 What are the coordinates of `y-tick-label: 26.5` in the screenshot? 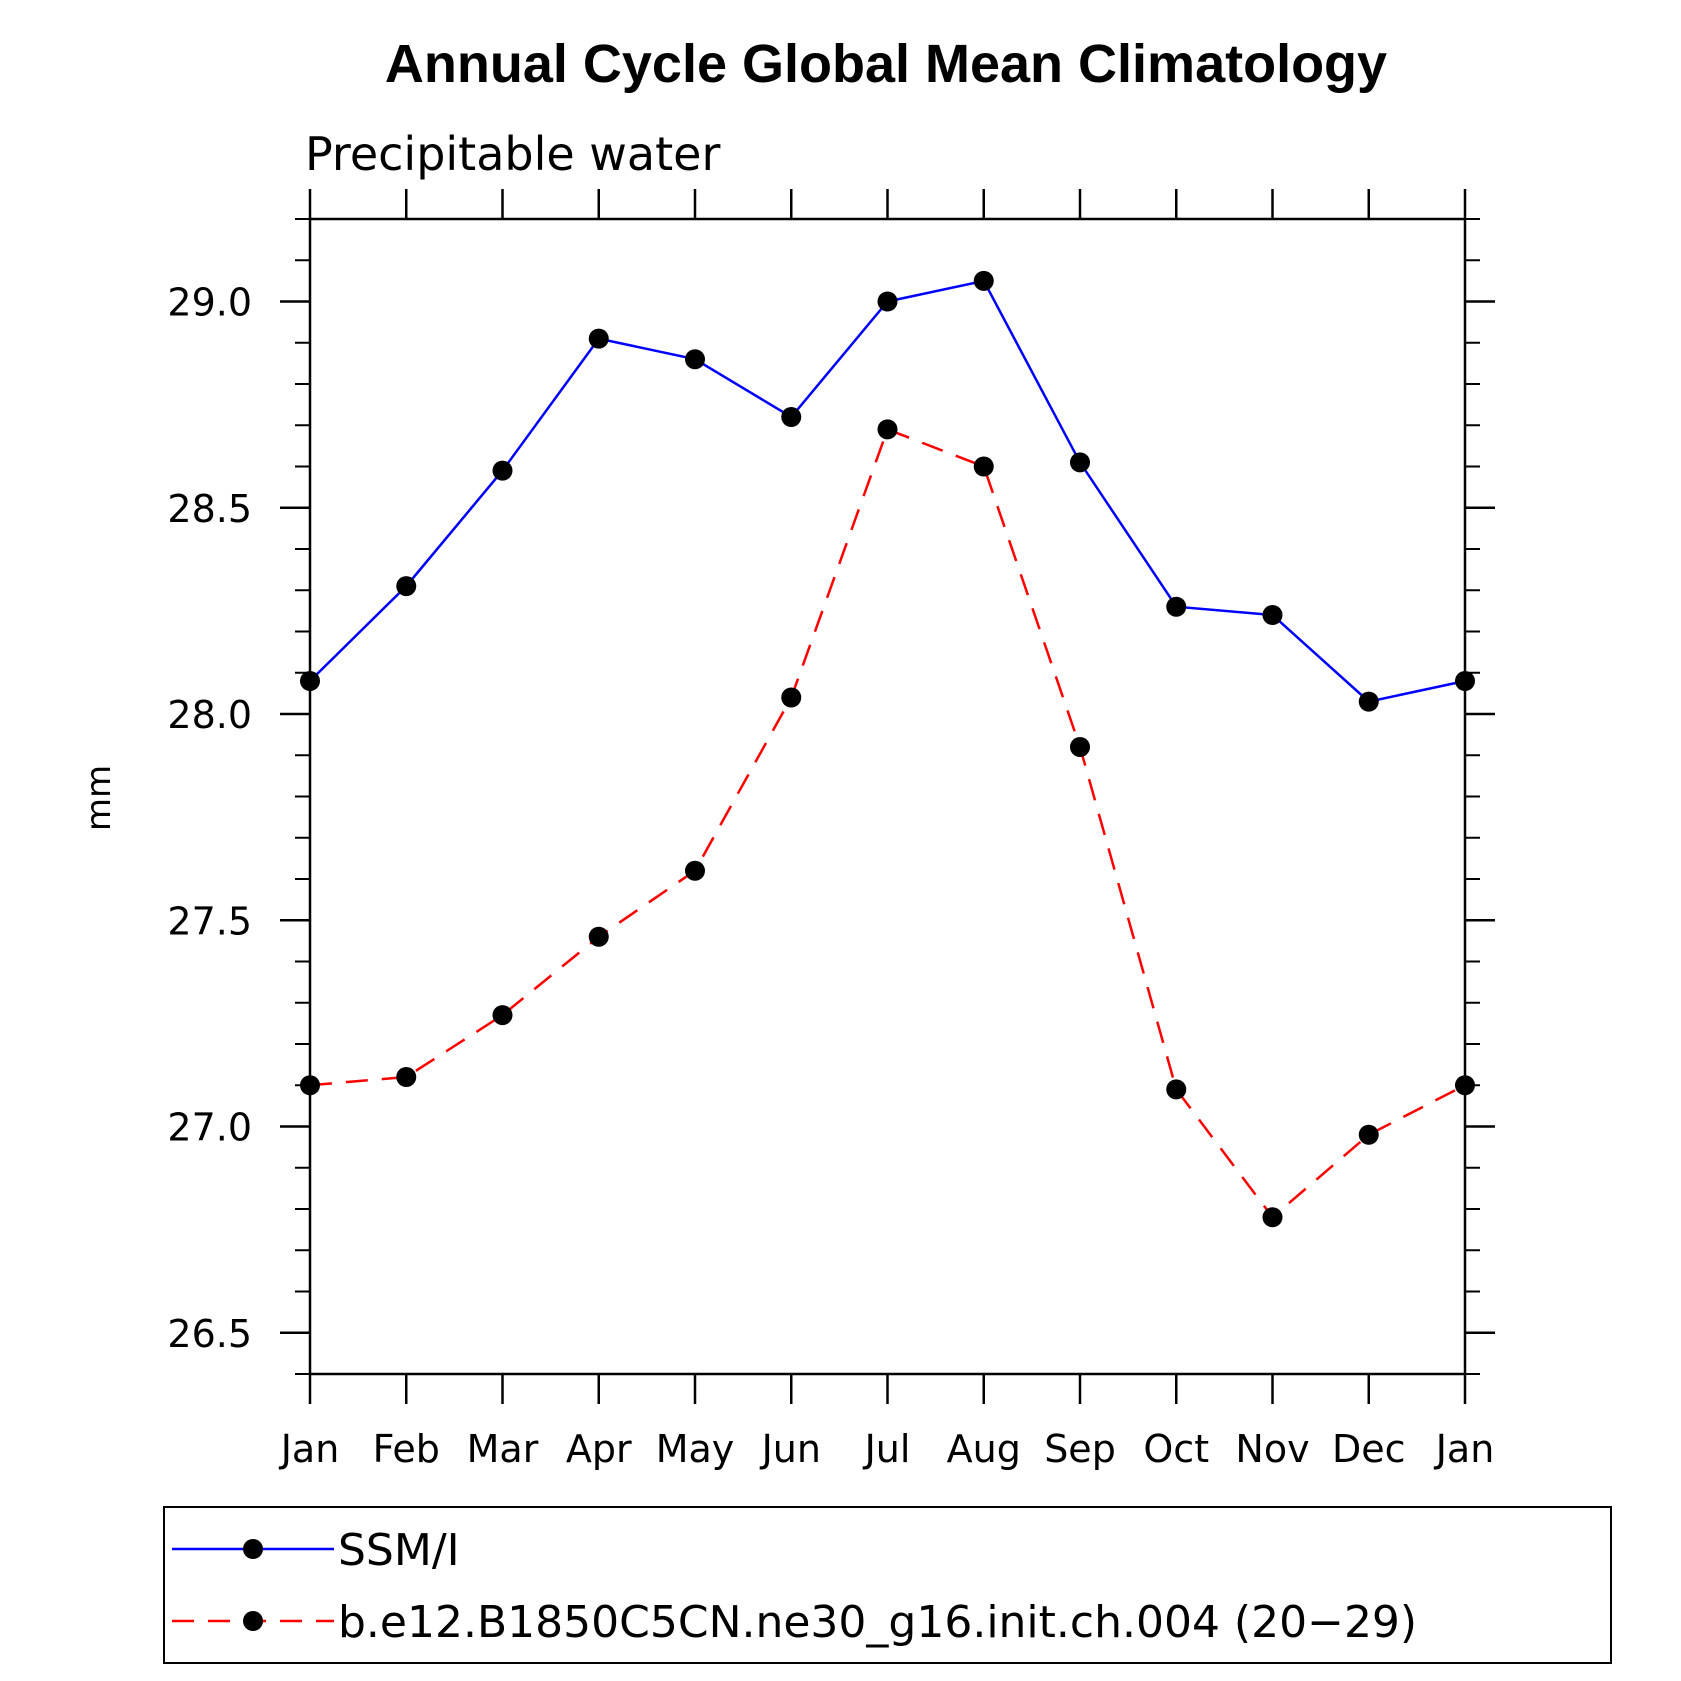 It's located at (209, 1334).